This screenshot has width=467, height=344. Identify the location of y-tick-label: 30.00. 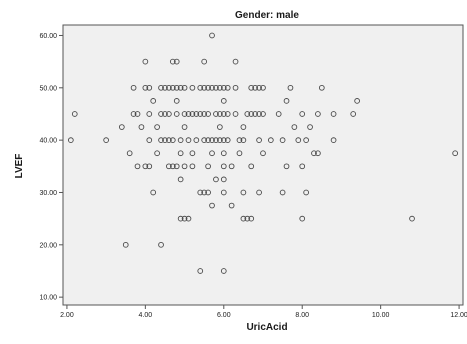
(48, 193).